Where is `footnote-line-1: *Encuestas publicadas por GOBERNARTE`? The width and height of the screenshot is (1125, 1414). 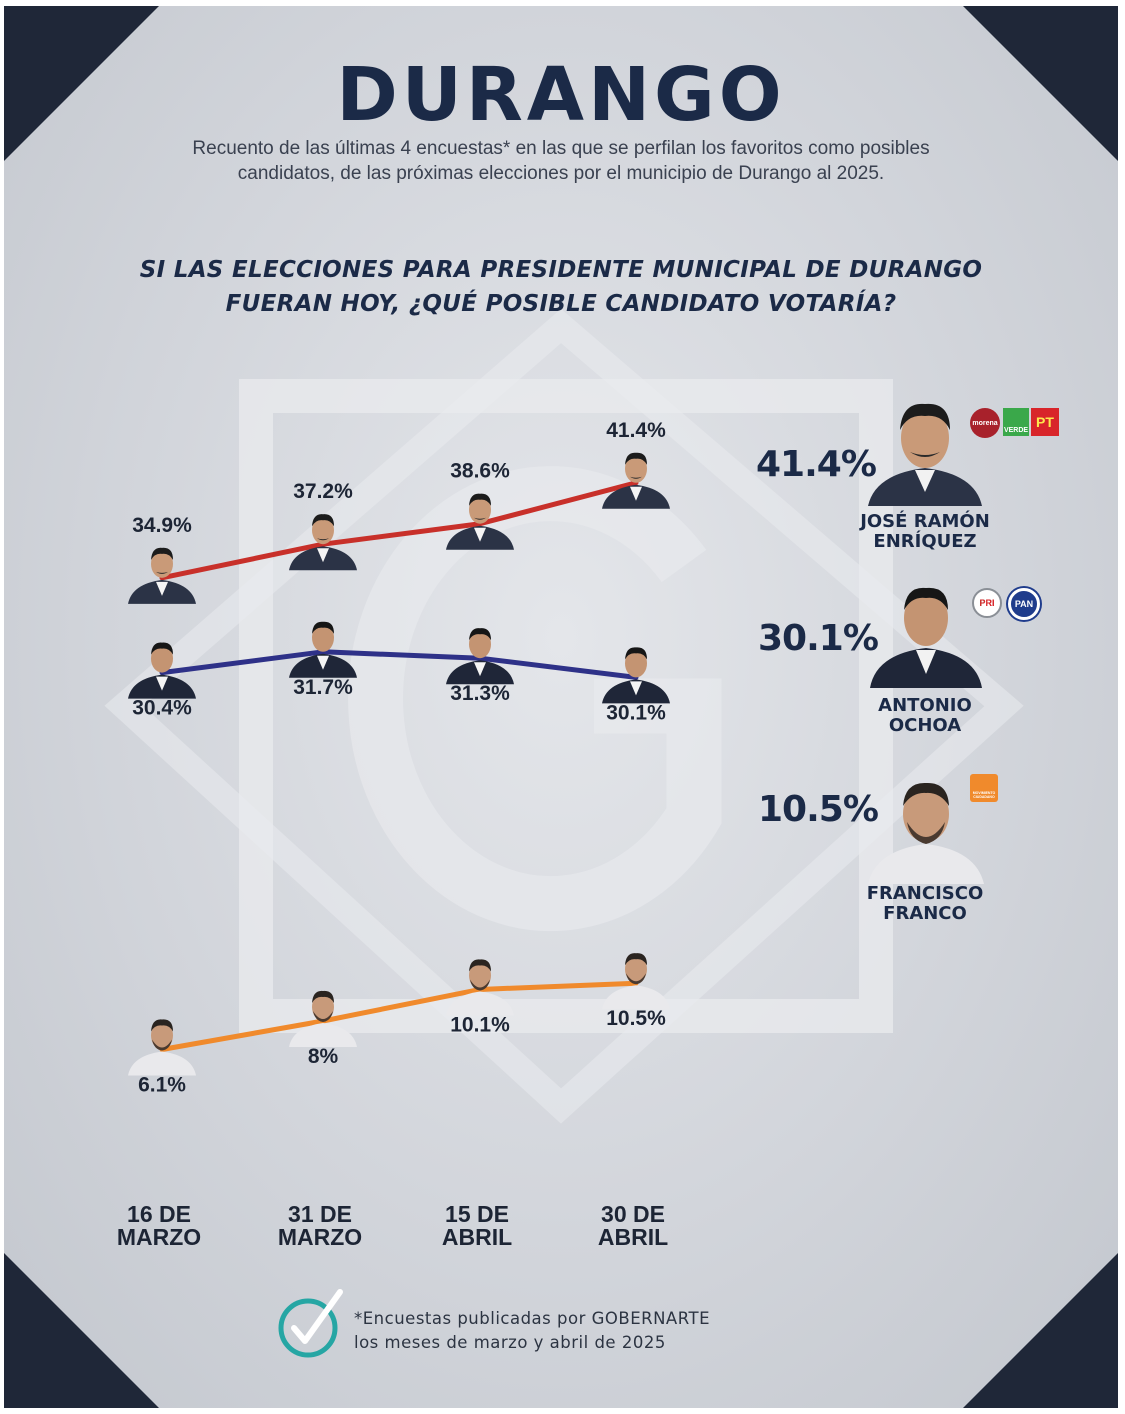 footnote-line-1: *Encuestas publicadas por GOBERNARTE is located at coordinates (532, 1318).